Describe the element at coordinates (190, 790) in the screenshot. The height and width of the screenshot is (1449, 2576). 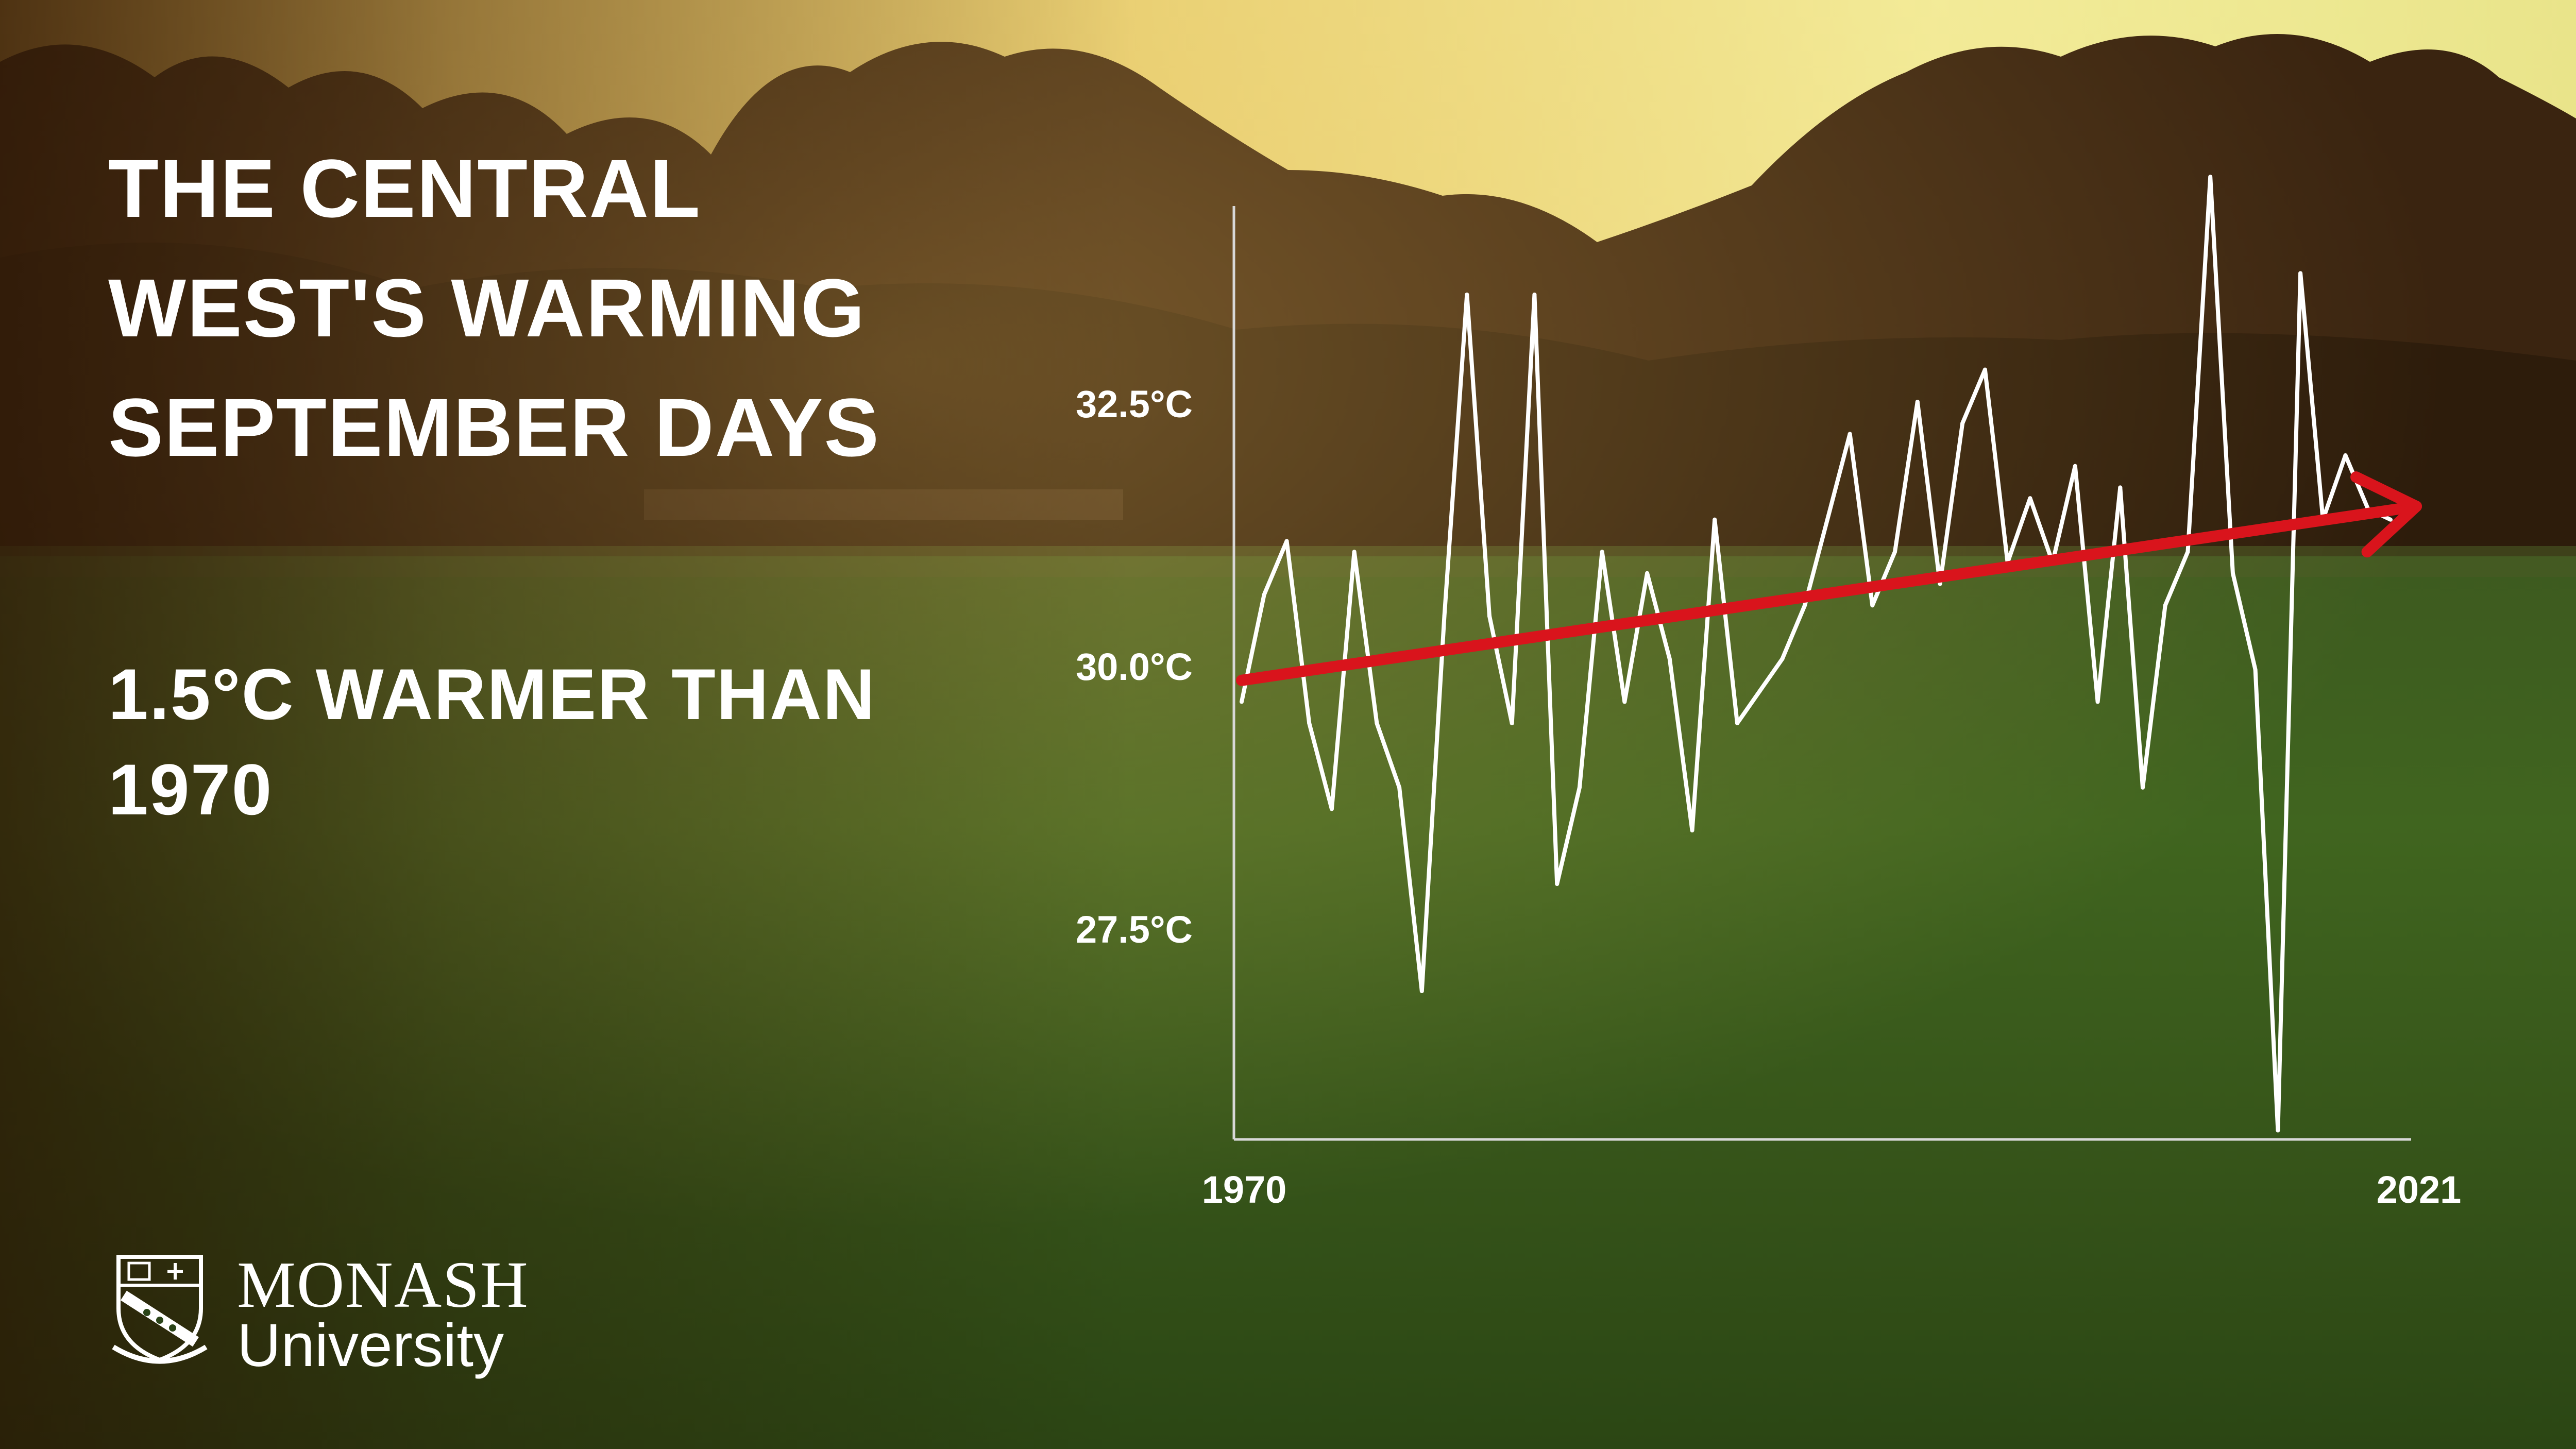
I see `annotation-line-2: 1970` at that location.